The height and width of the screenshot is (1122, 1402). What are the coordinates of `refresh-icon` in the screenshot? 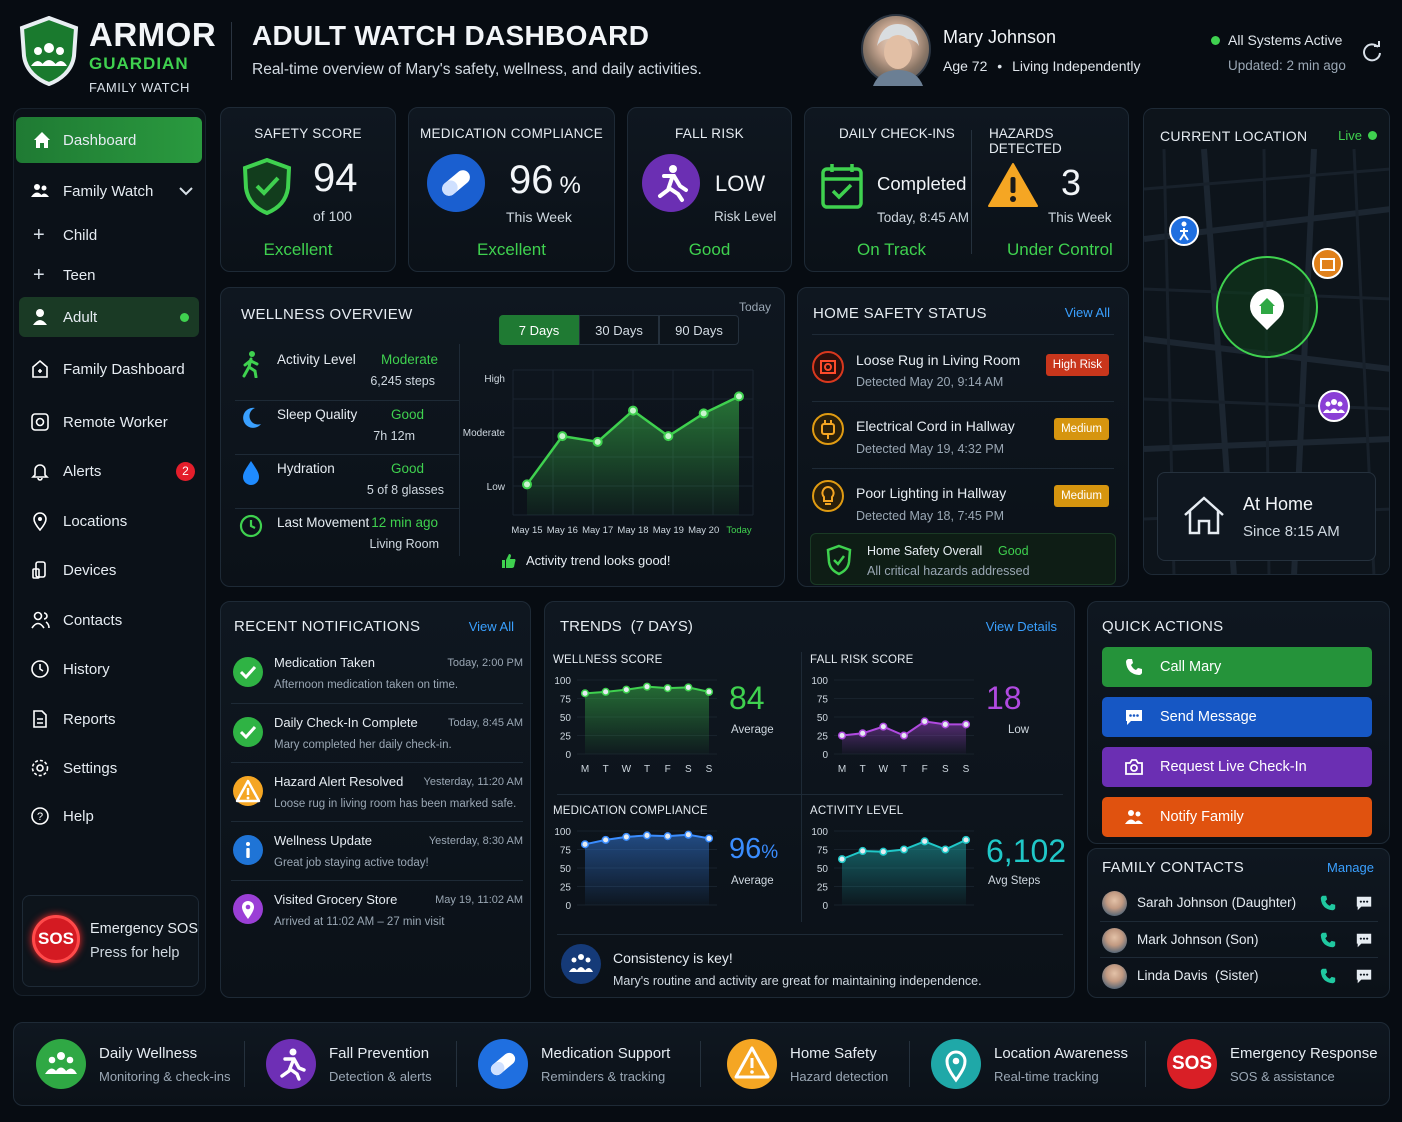 It's located at (1372, 52).